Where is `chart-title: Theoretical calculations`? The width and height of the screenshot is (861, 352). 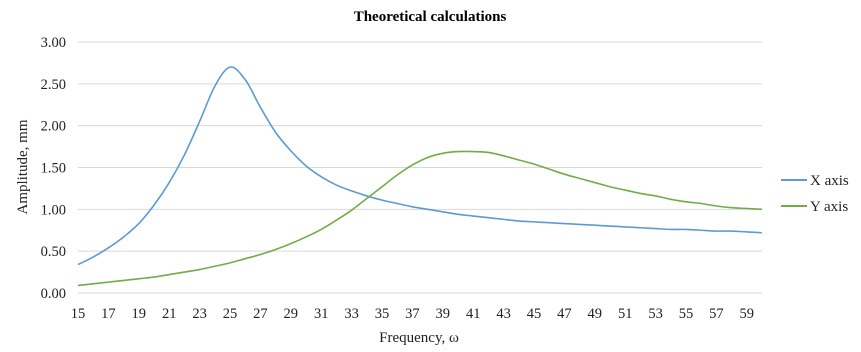
chart-title: Theoretical calculations is located at coordinates (430, 17).